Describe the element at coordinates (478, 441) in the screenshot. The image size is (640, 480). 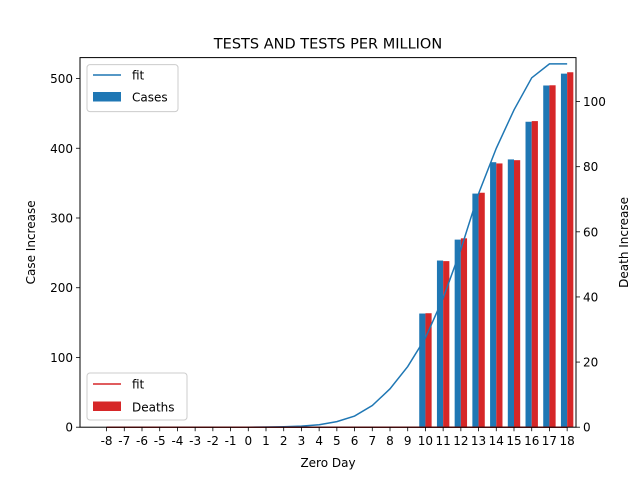
I see `x-tick-label: 13` at that location.